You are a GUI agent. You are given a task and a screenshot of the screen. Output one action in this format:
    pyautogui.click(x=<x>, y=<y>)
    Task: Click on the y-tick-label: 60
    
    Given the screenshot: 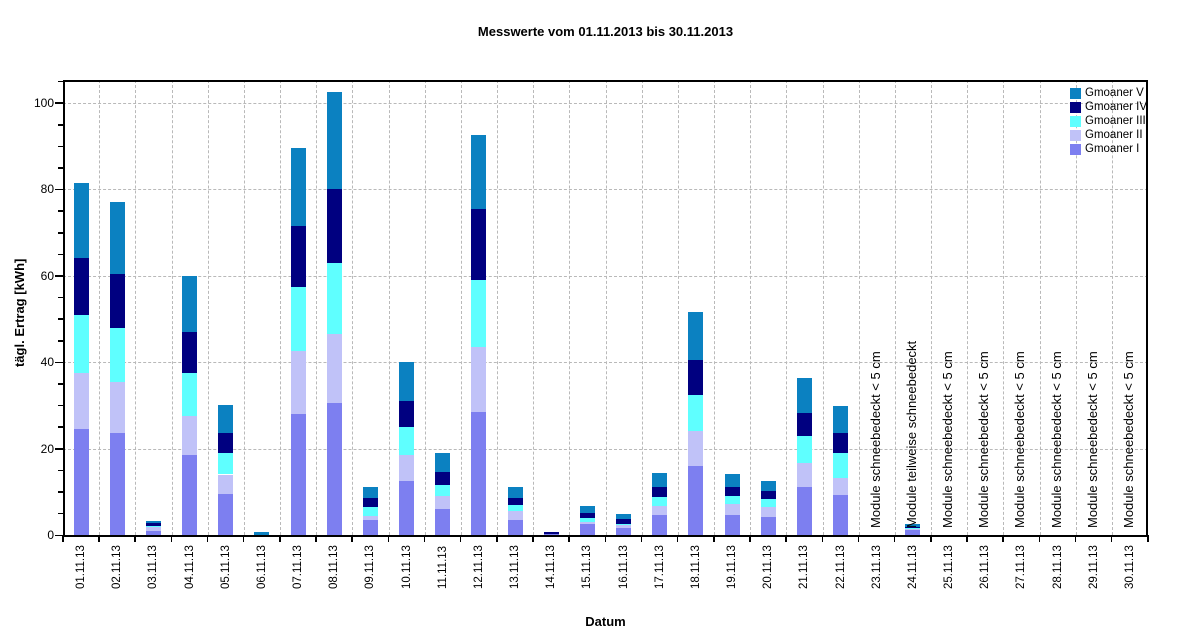 What is the action you would take?
    pyautogui.click(x=47, y=275)
    